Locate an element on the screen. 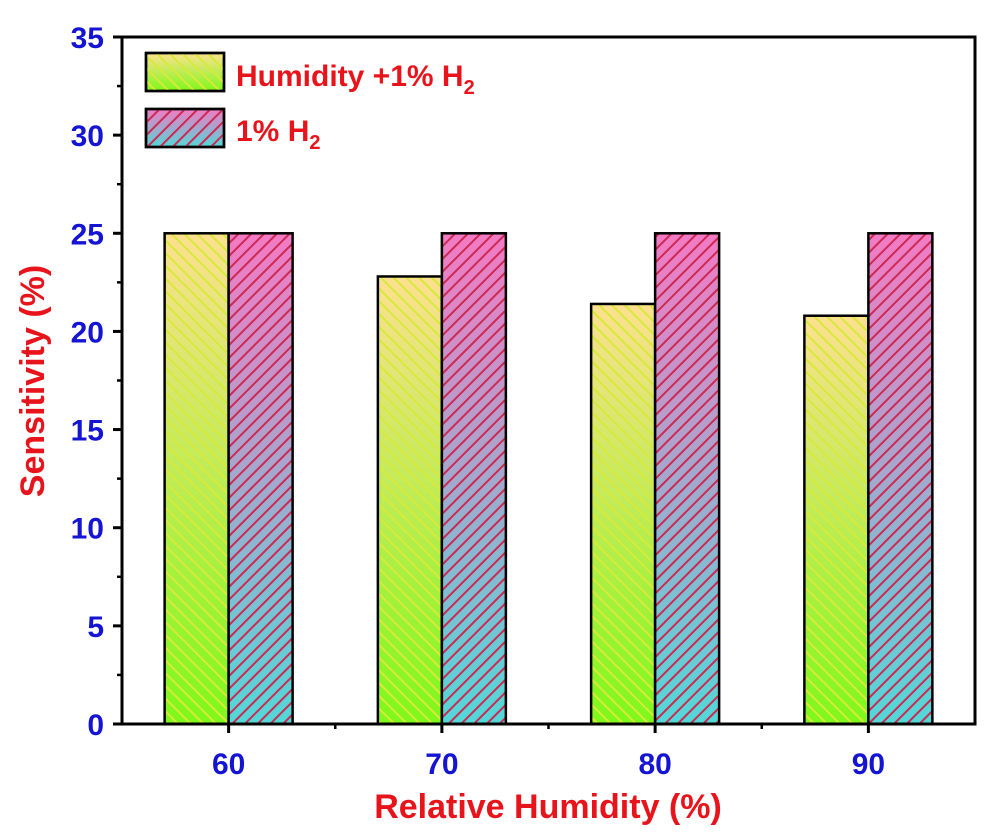 The width and height of the screenshot is (998, 832). x-tick-label: 90 is located at coordinates (868, 764).